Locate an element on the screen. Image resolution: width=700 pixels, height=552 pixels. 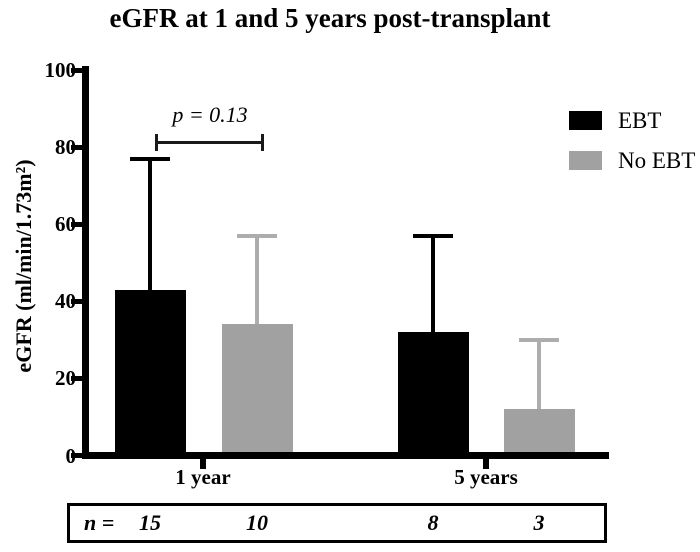
legend-label-ebt: EBT is located at coordinates (640, 120).